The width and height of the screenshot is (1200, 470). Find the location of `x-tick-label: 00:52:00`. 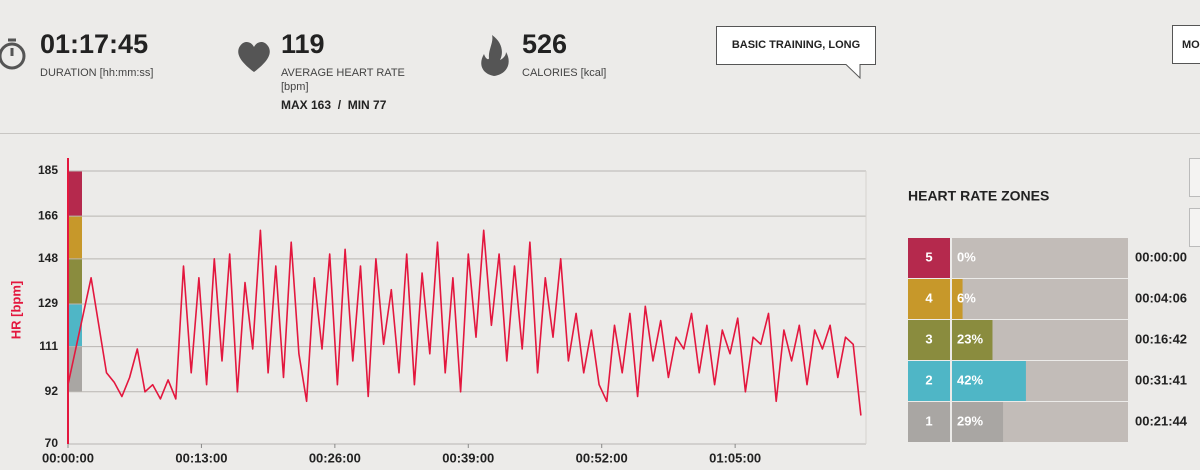

x-tick-label: 00:52:00 is located at coordinates (602, 457).